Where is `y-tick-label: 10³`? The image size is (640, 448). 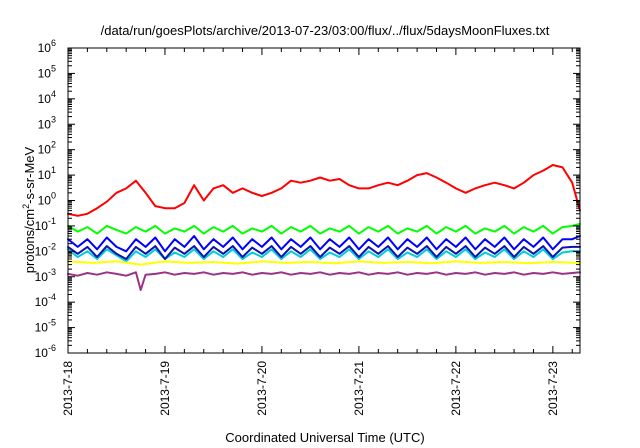 y-tick-label: 10³ is located at coordinates (47, 122).